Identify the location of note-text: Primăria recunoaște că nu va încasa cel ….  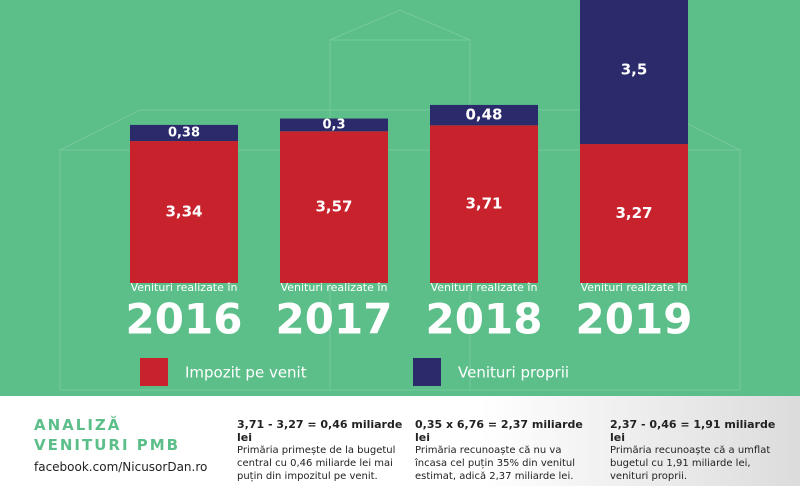
(495, 463).